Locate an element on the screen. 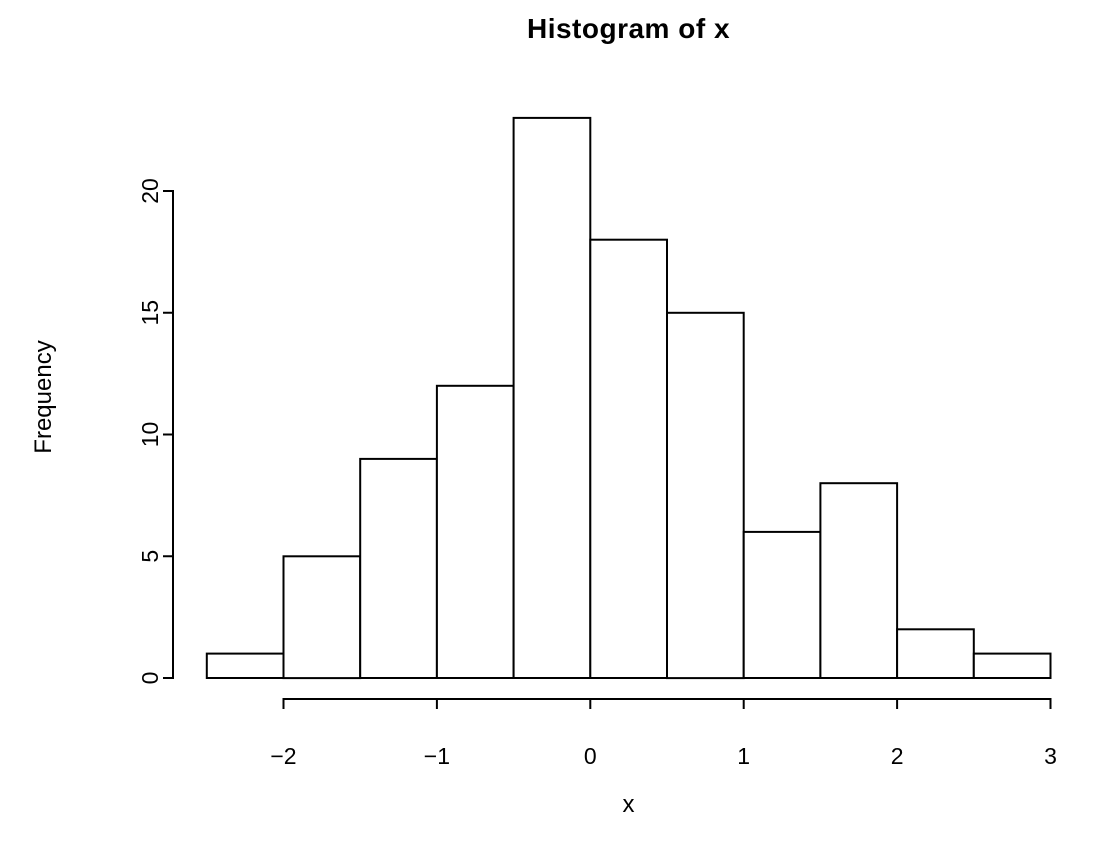 The image size is (1104, 859). x-tick-label-2: 0 is located at coordinates (590, 756).